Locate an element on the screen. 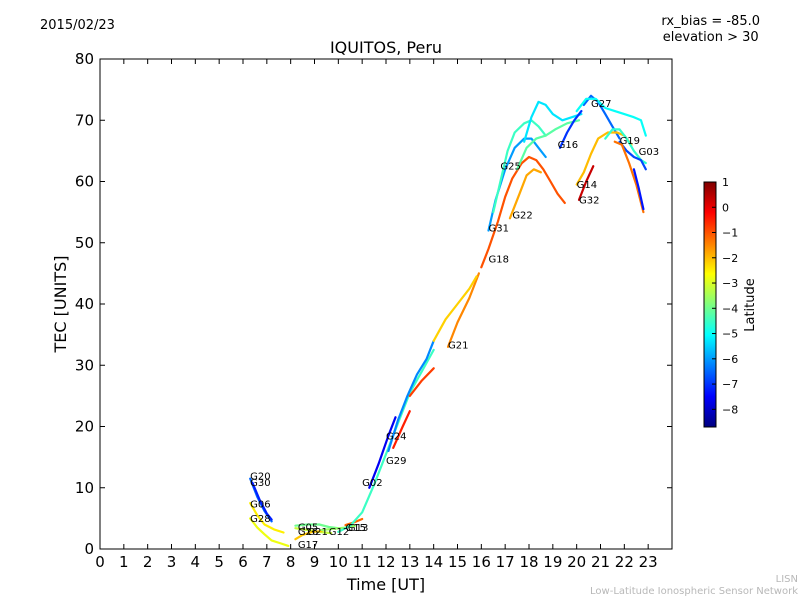 The width and height of the screenshot is (800, 600). y-tick-label-4: 40 is located at coordinates (84, 304).